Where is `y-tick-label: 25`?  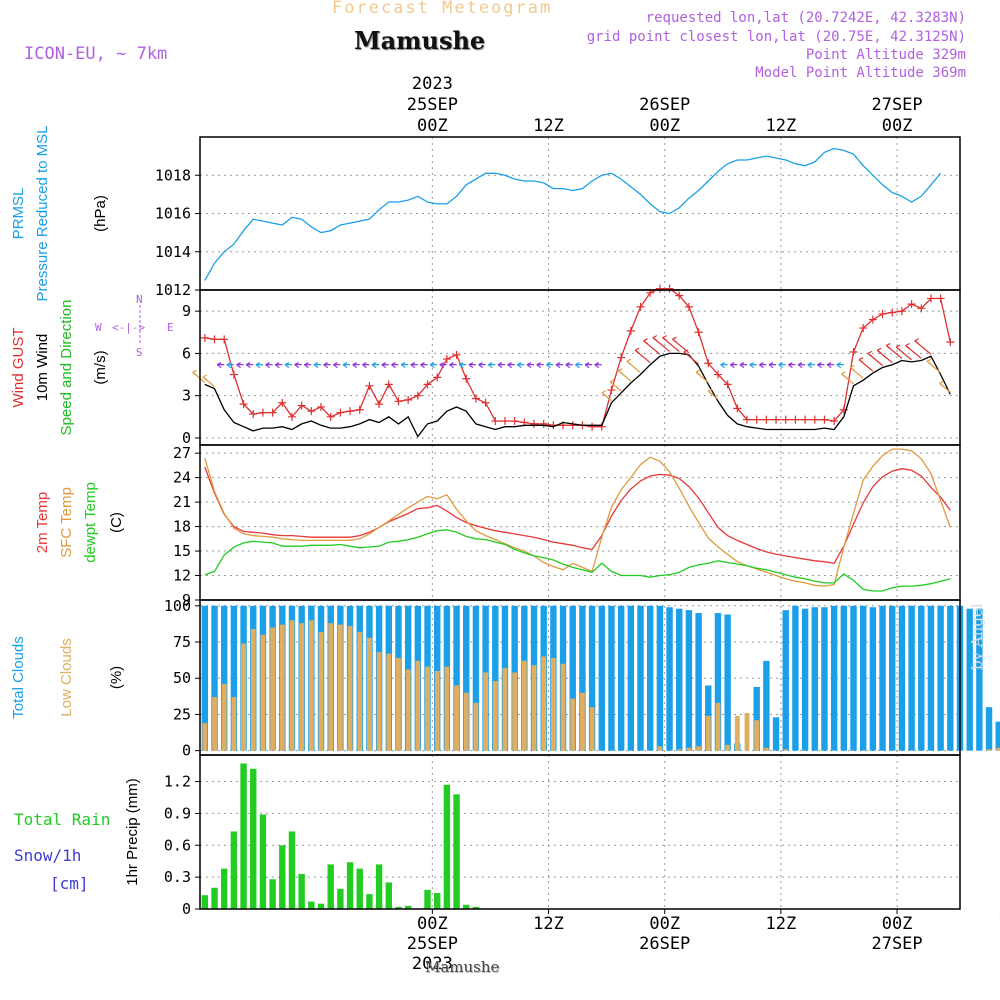 y-tick-label: 25 is located at coordinates (182, 714).